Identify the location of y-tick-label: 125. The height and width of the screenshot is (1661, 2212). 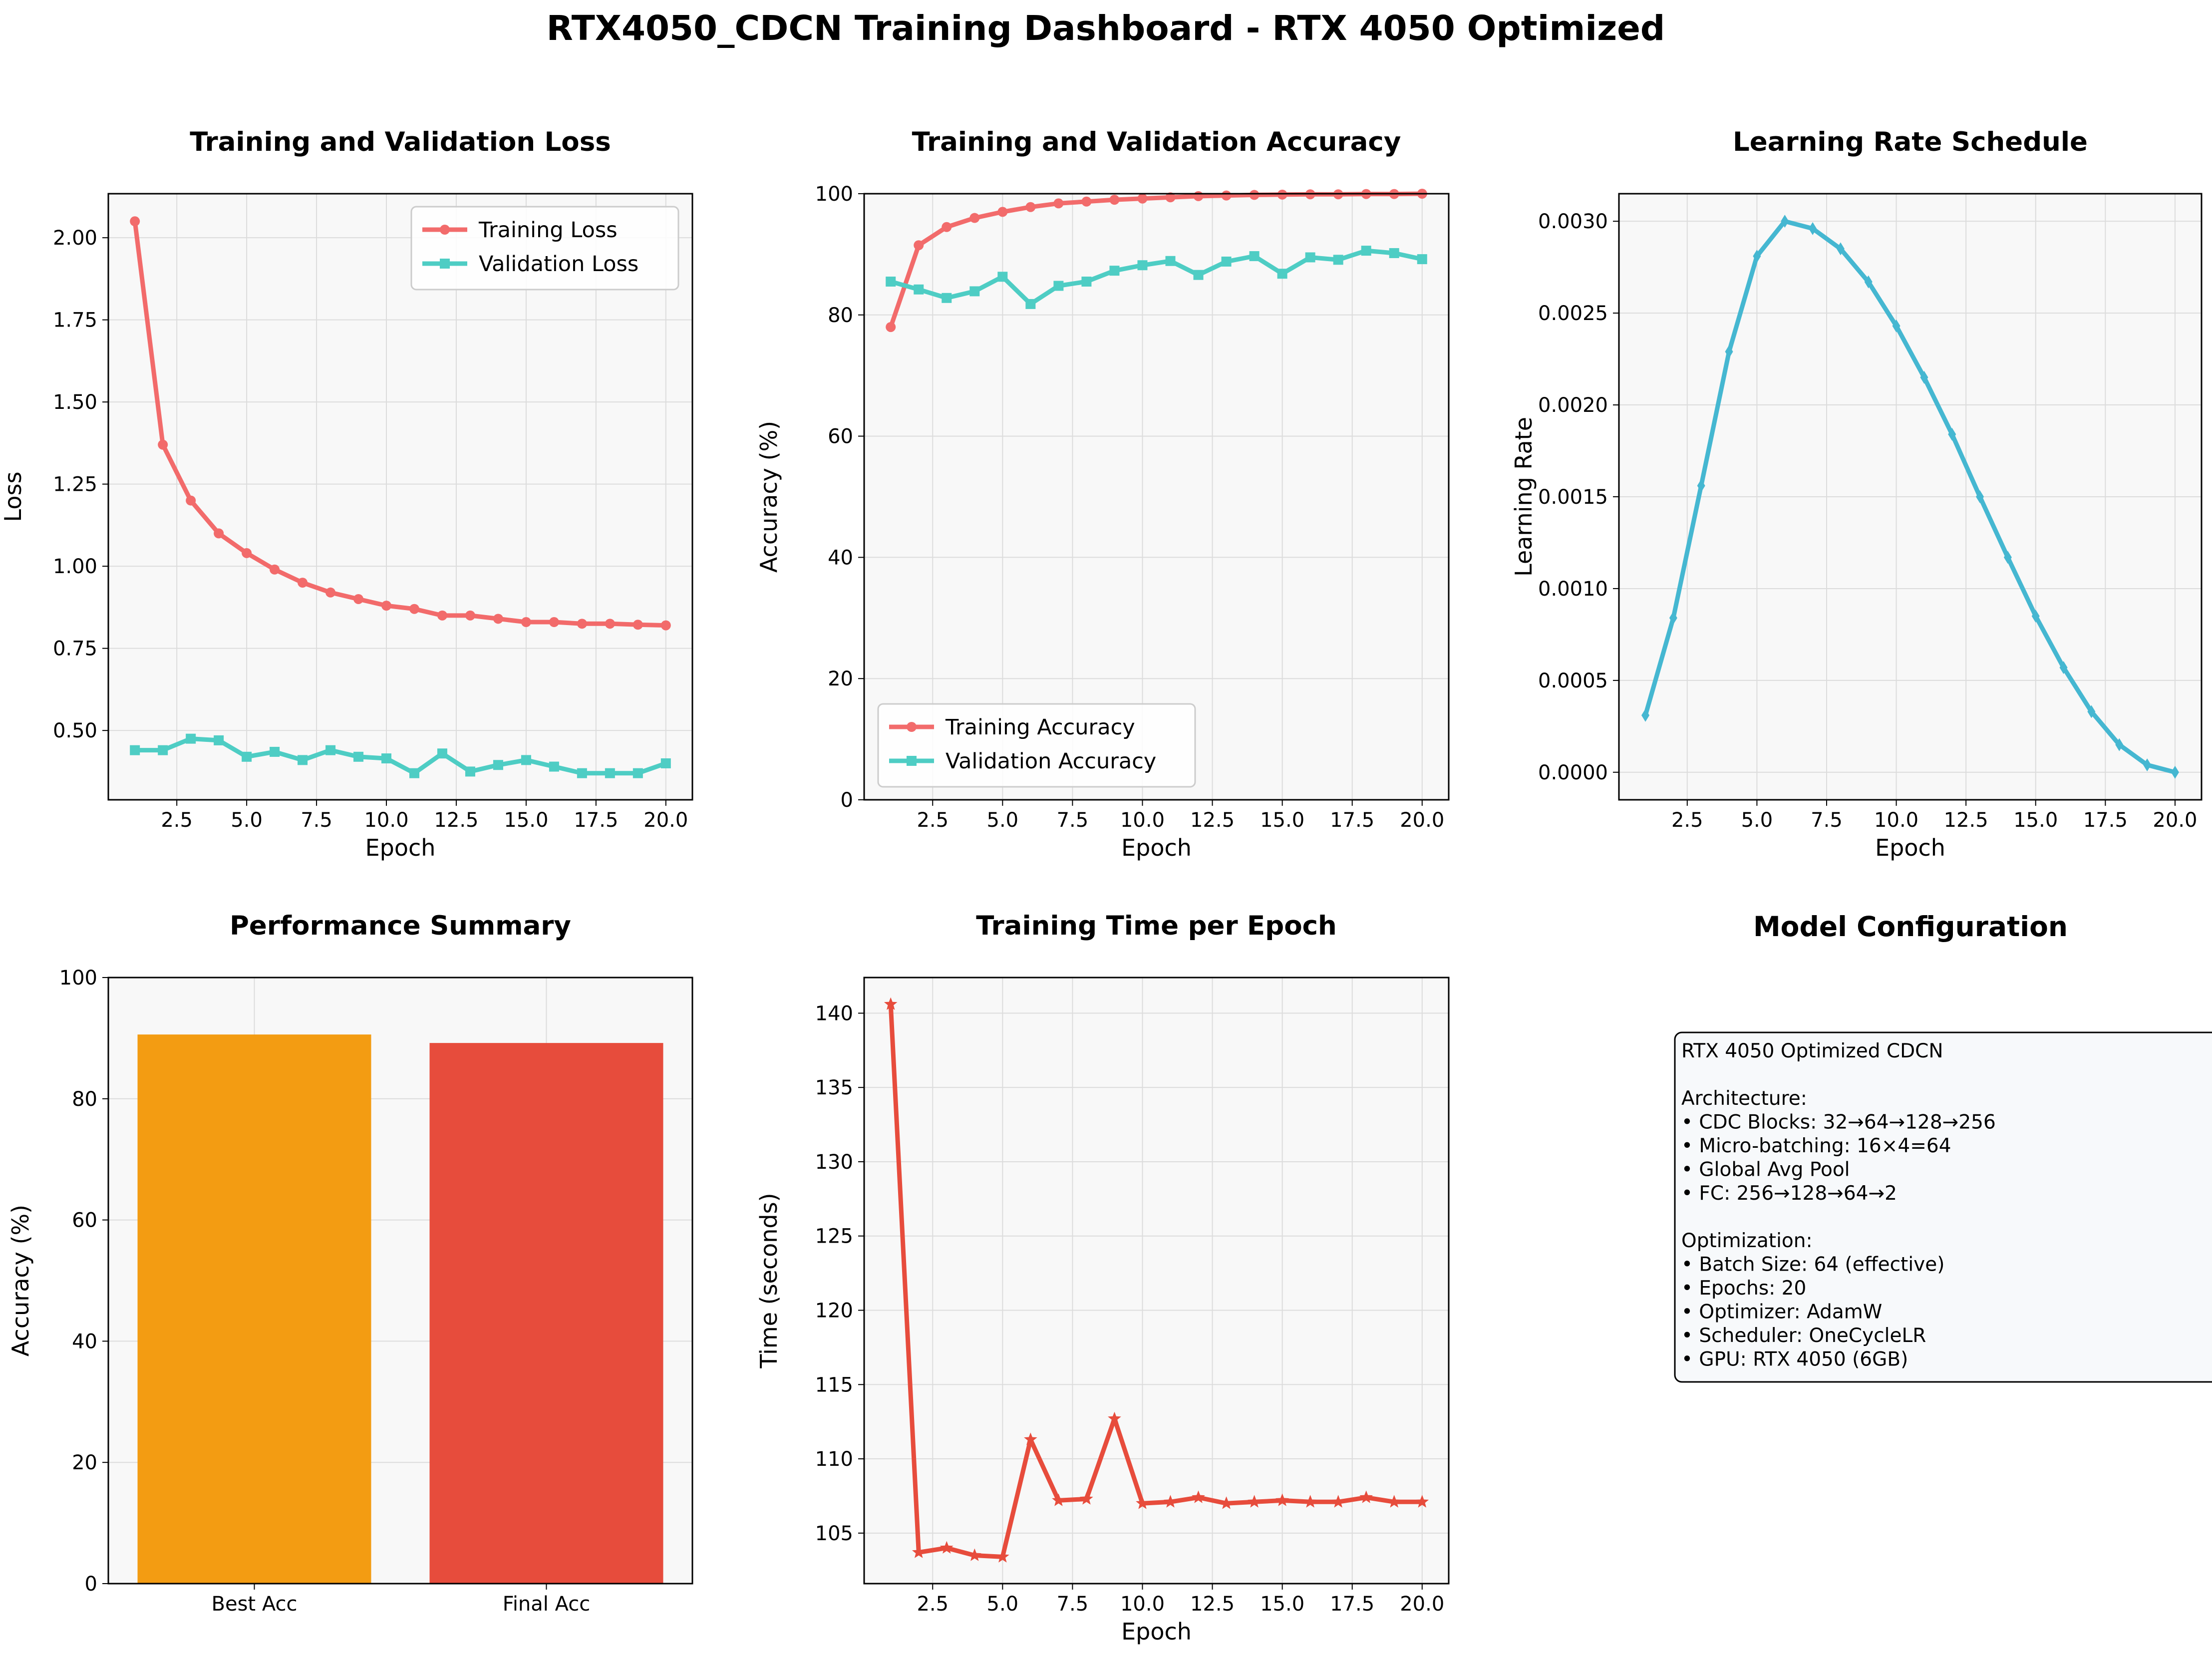
(834, 1236).